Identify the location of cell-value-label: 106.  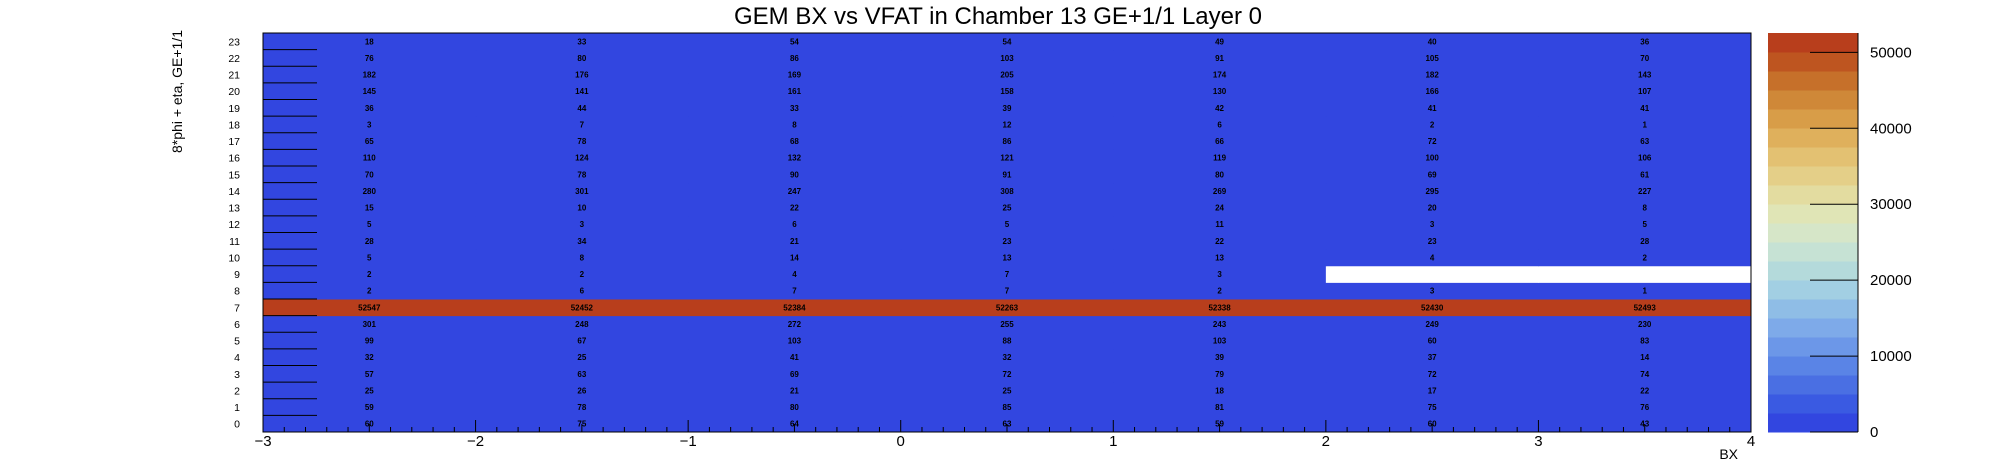
(1645, 158).